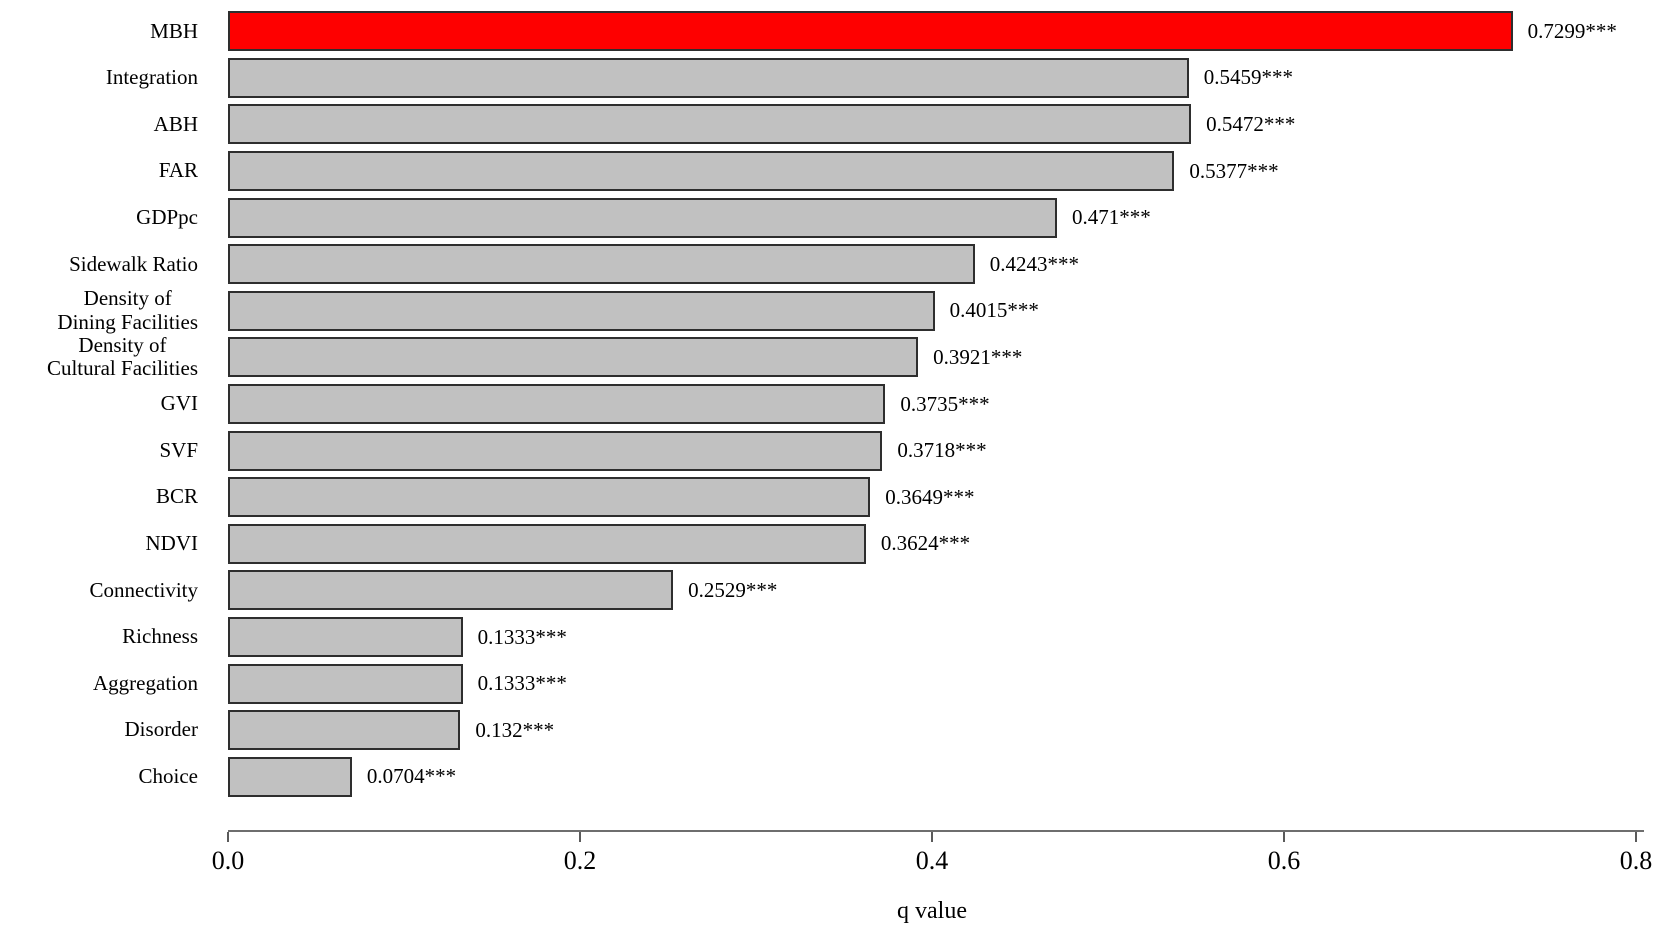  I want to click on category-label-cell: Sidewalk Ratio, so click(114, 264).